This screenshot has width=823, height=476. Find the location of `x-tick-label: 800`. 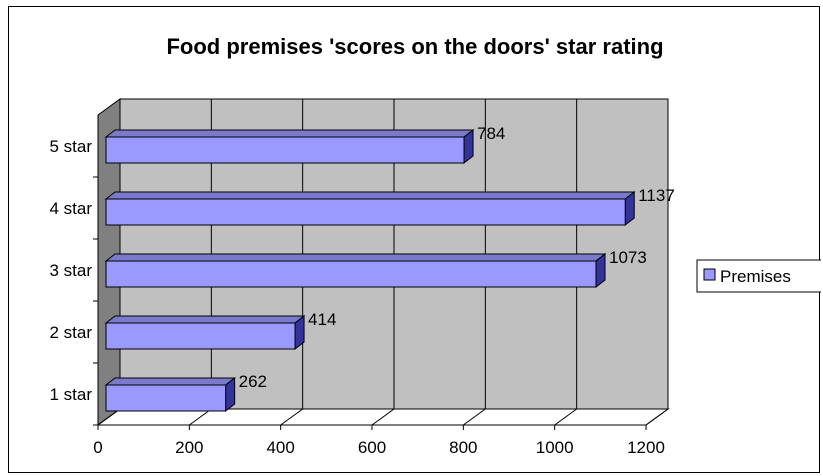

x-tick-label: 800 is located at coordinates (463, 447).